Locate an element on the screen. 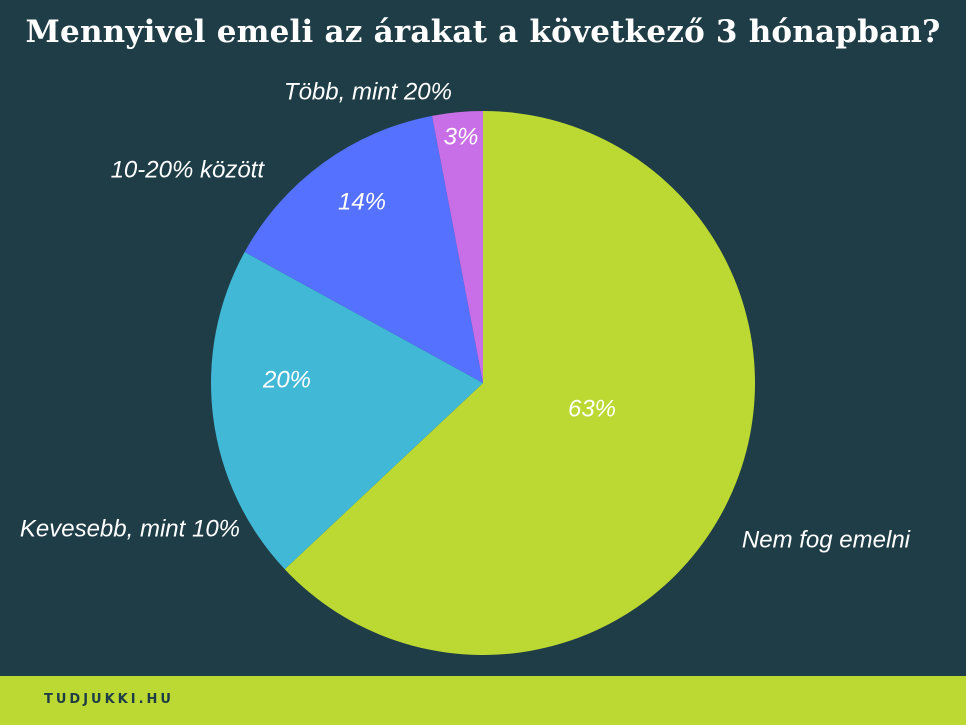  slice-value-label: 63% is located at coordinates (592, 408).